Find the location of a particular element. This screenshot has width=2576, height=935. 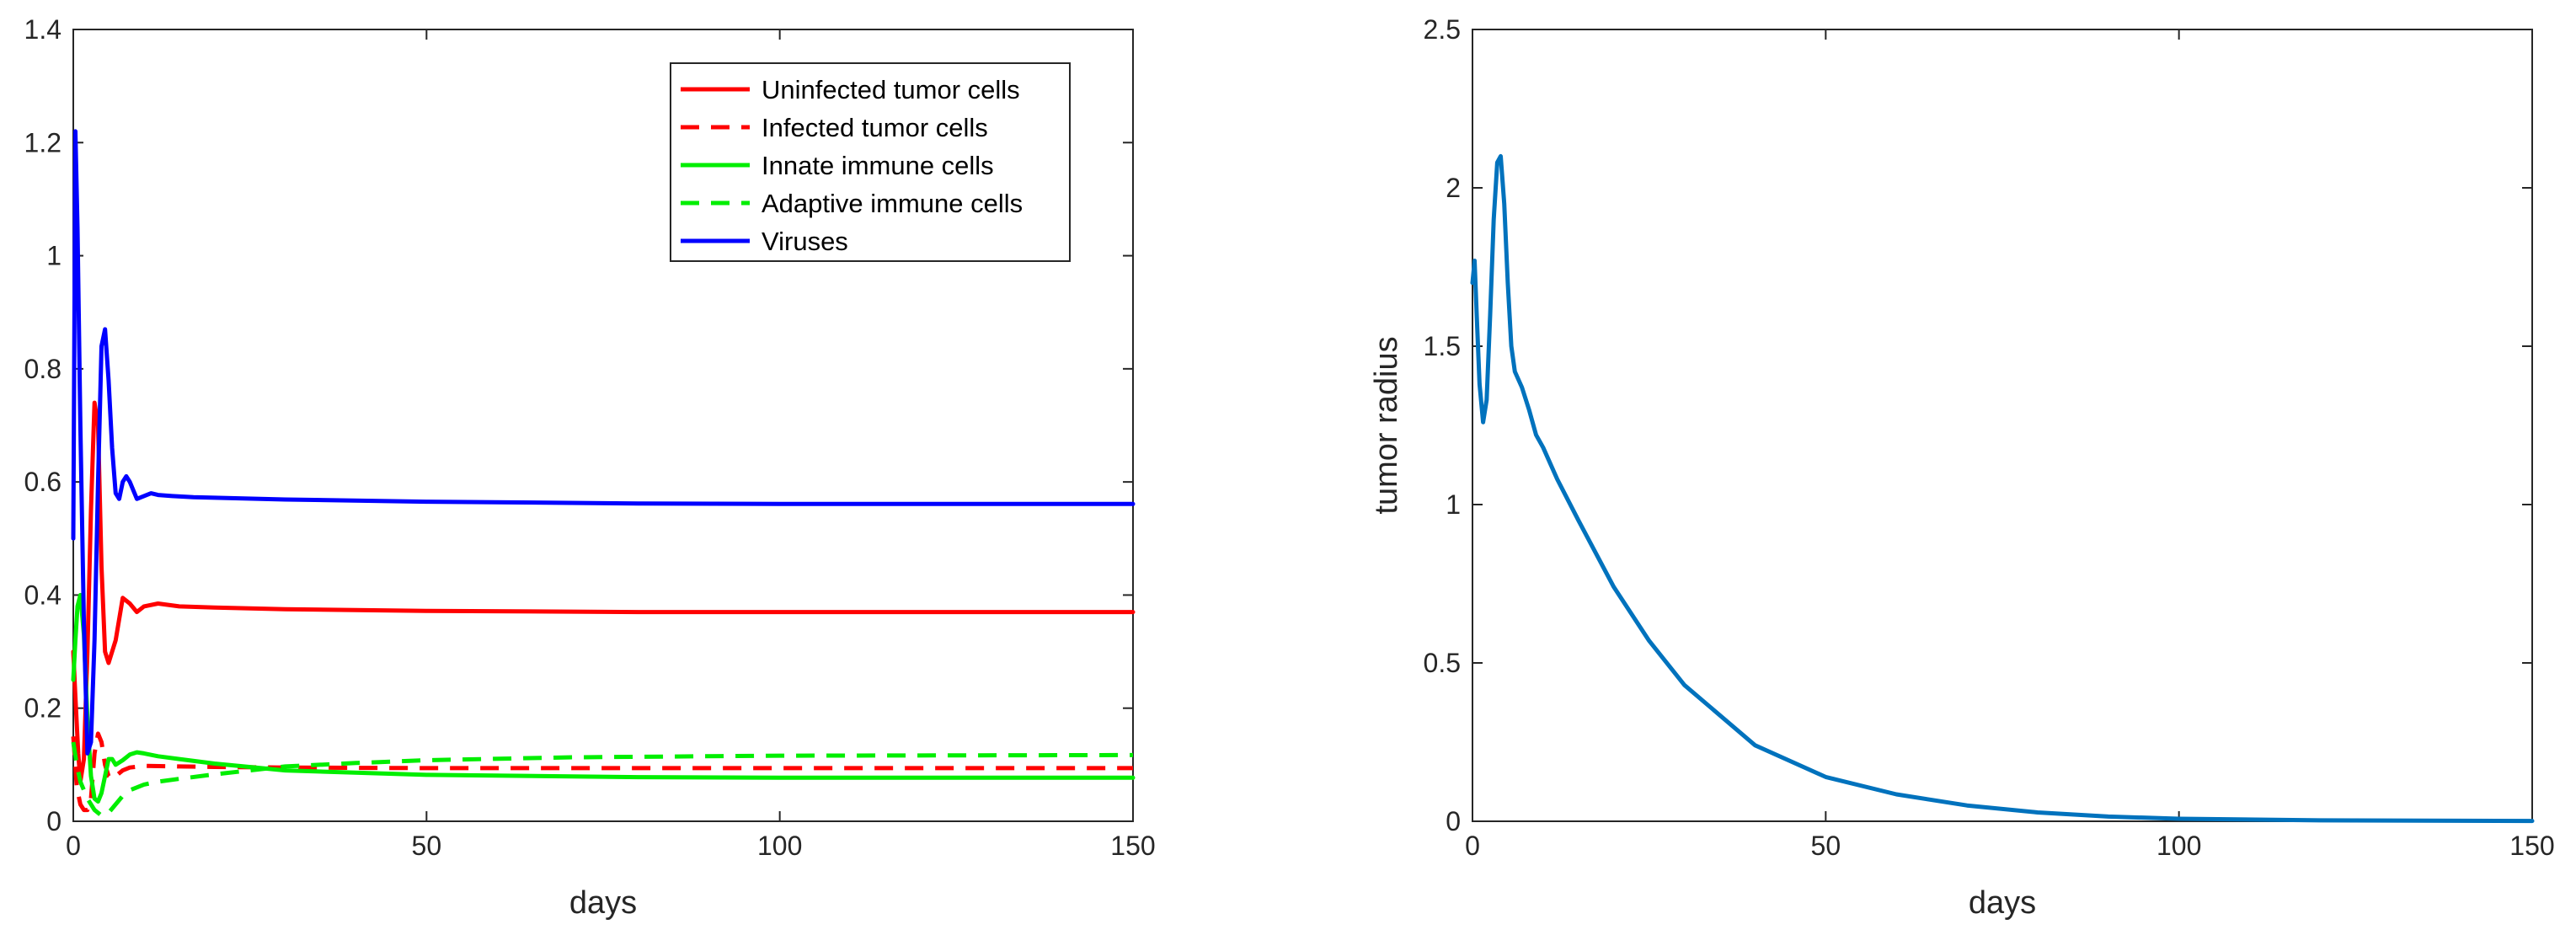

left-y-tick-label: 1 is located at coordinates (53, 256).